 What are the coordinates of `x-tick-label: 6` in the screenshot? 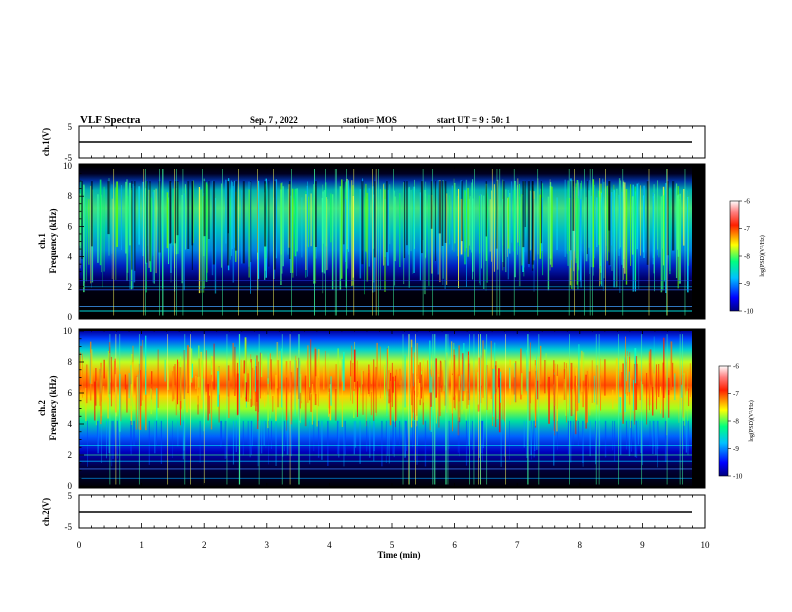 It's located at (454, 545).